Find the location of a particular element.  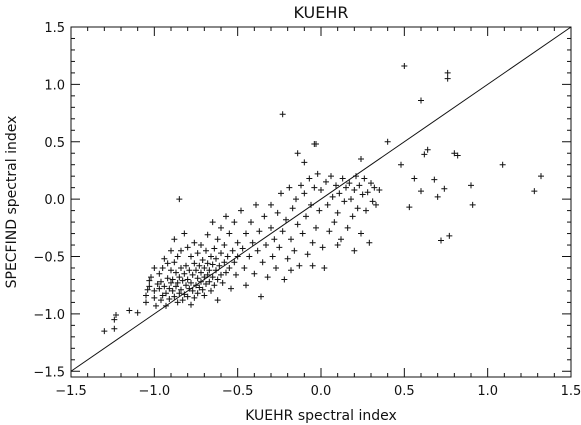

x-tick-label: 0.5 is located at coordinates (404, 391).